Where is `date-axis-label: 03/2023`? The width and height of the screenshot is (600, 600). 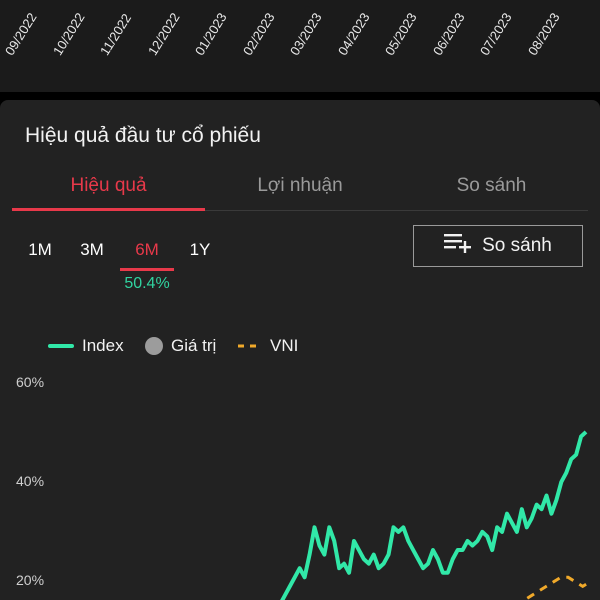 date-axis-label: 03/2023 is located at coordinates (306, 34).